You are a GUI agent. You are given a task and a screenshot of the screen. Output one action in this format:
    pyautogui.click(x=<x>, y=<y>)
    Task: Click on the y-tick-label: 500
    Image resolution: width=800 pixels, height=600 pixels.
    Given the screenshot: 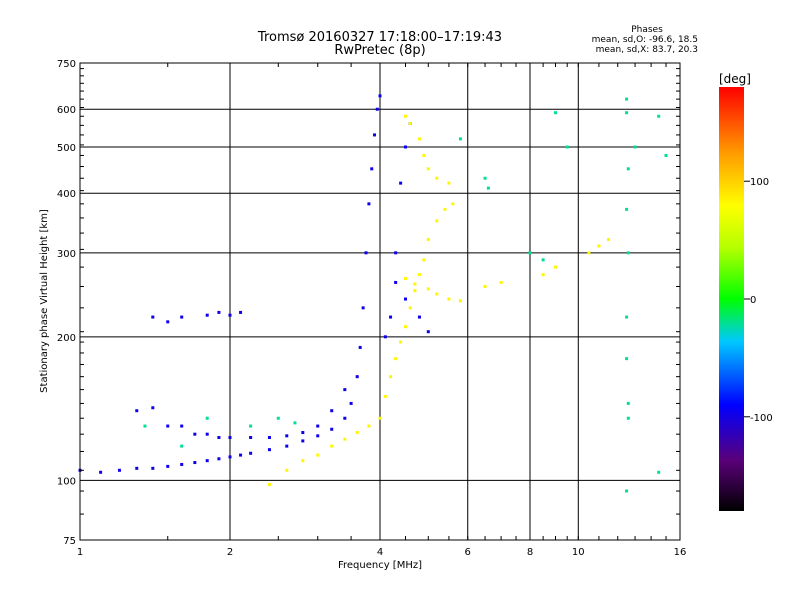 What is the action you would take?
    pyautogui.click(x=66, y=148)
    